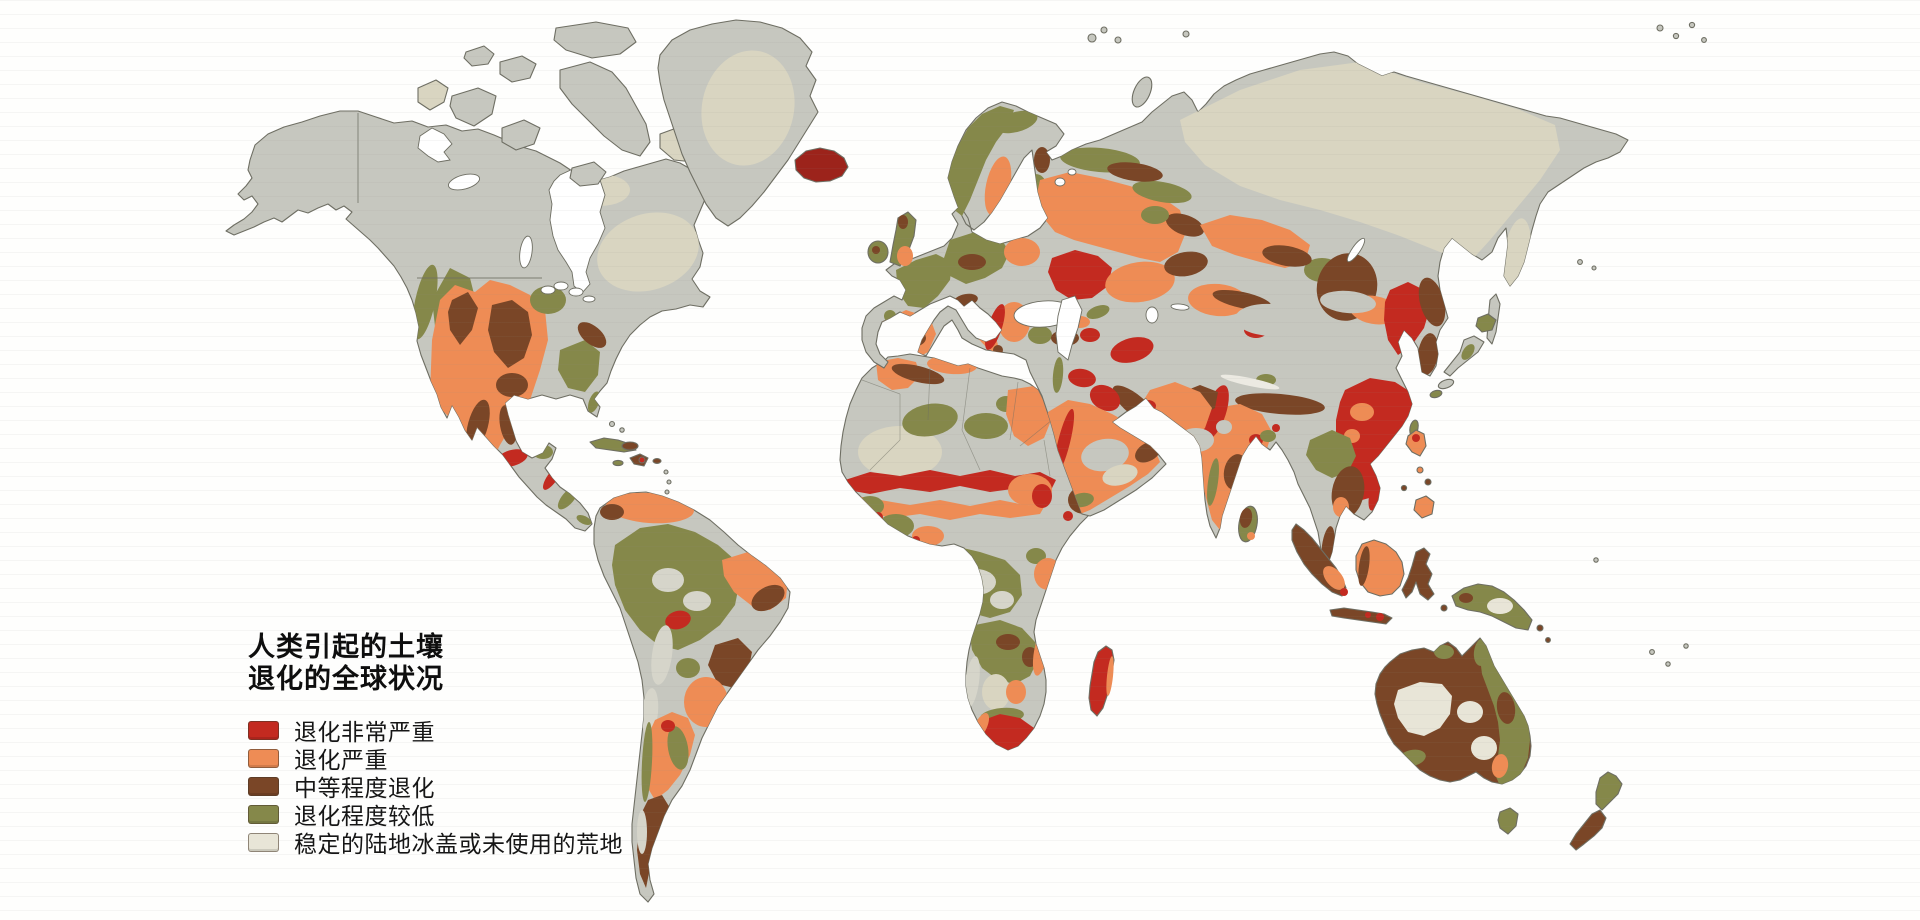  Describe the element at coordinates (435, 815) in the screenshot. I see `legend-item-low: 退化程度较低` at that location.